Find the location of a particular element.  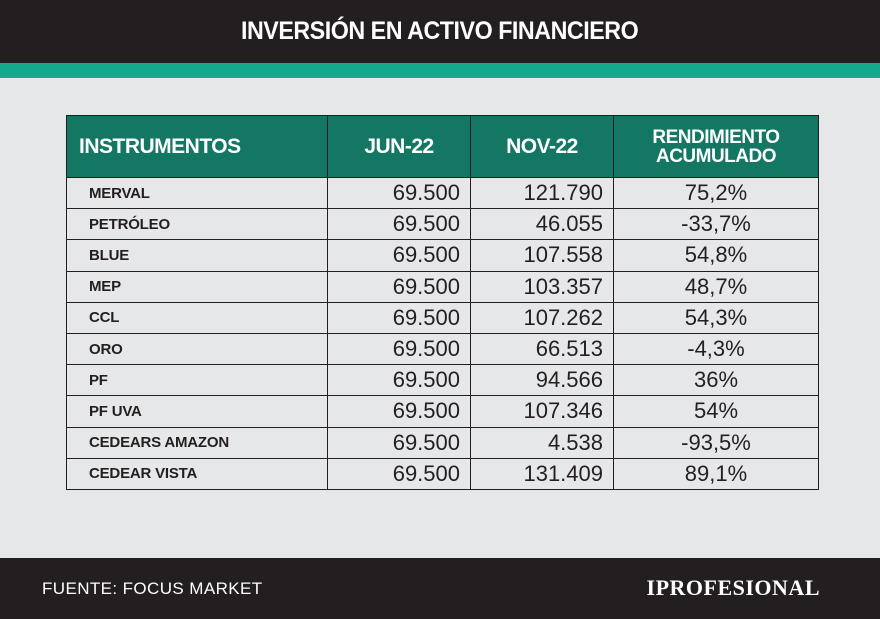

cell-instrument: MEP is located at coordinates (197, 286).